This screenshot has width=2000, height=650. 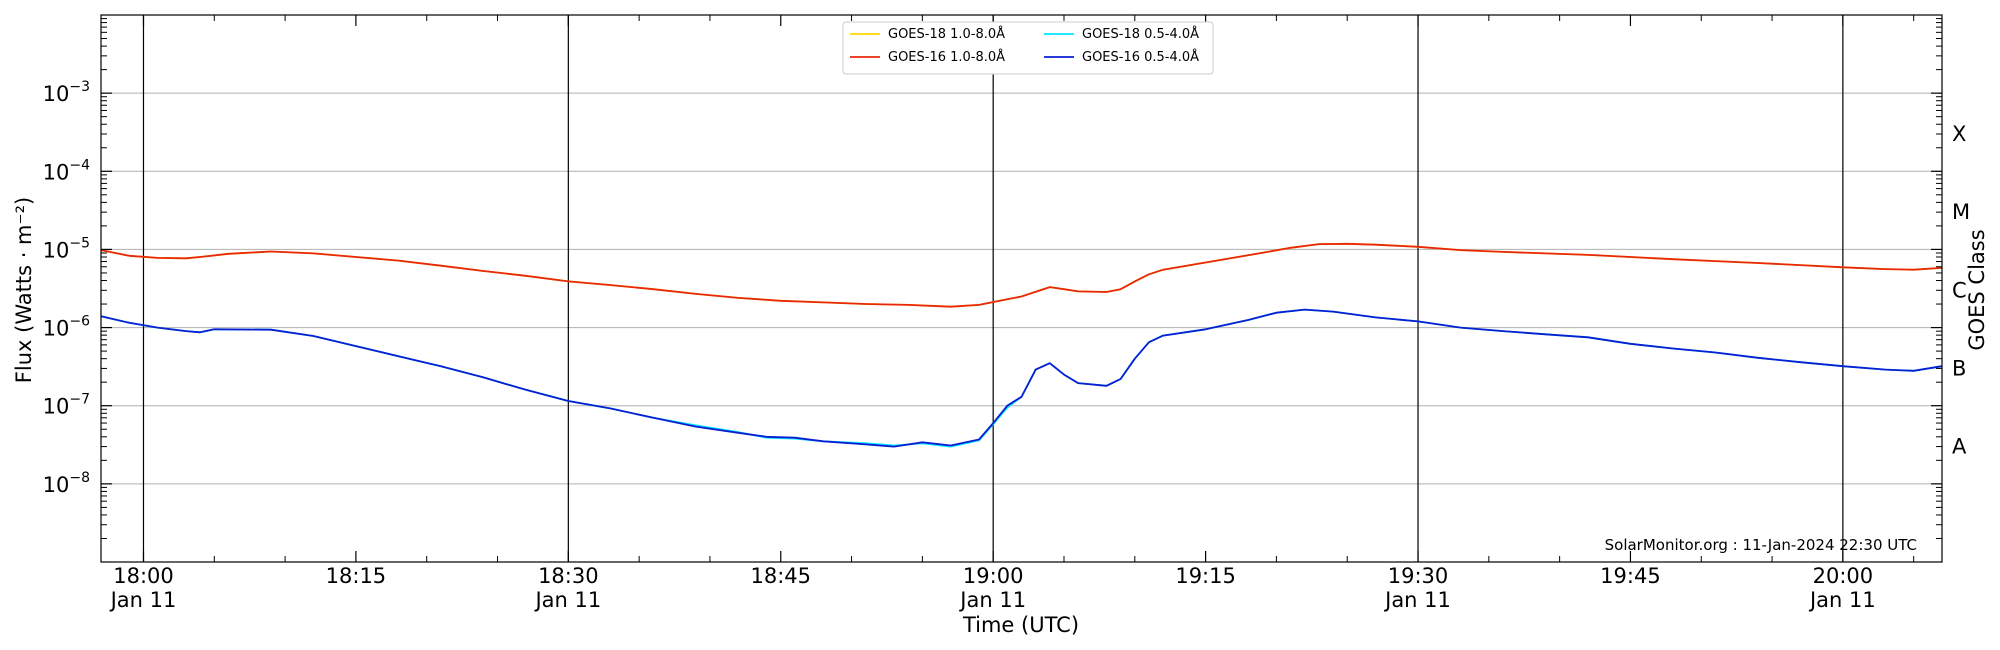 I want to click on goes-class-axis-title: GOES Class, so click(x=1977, y=289).